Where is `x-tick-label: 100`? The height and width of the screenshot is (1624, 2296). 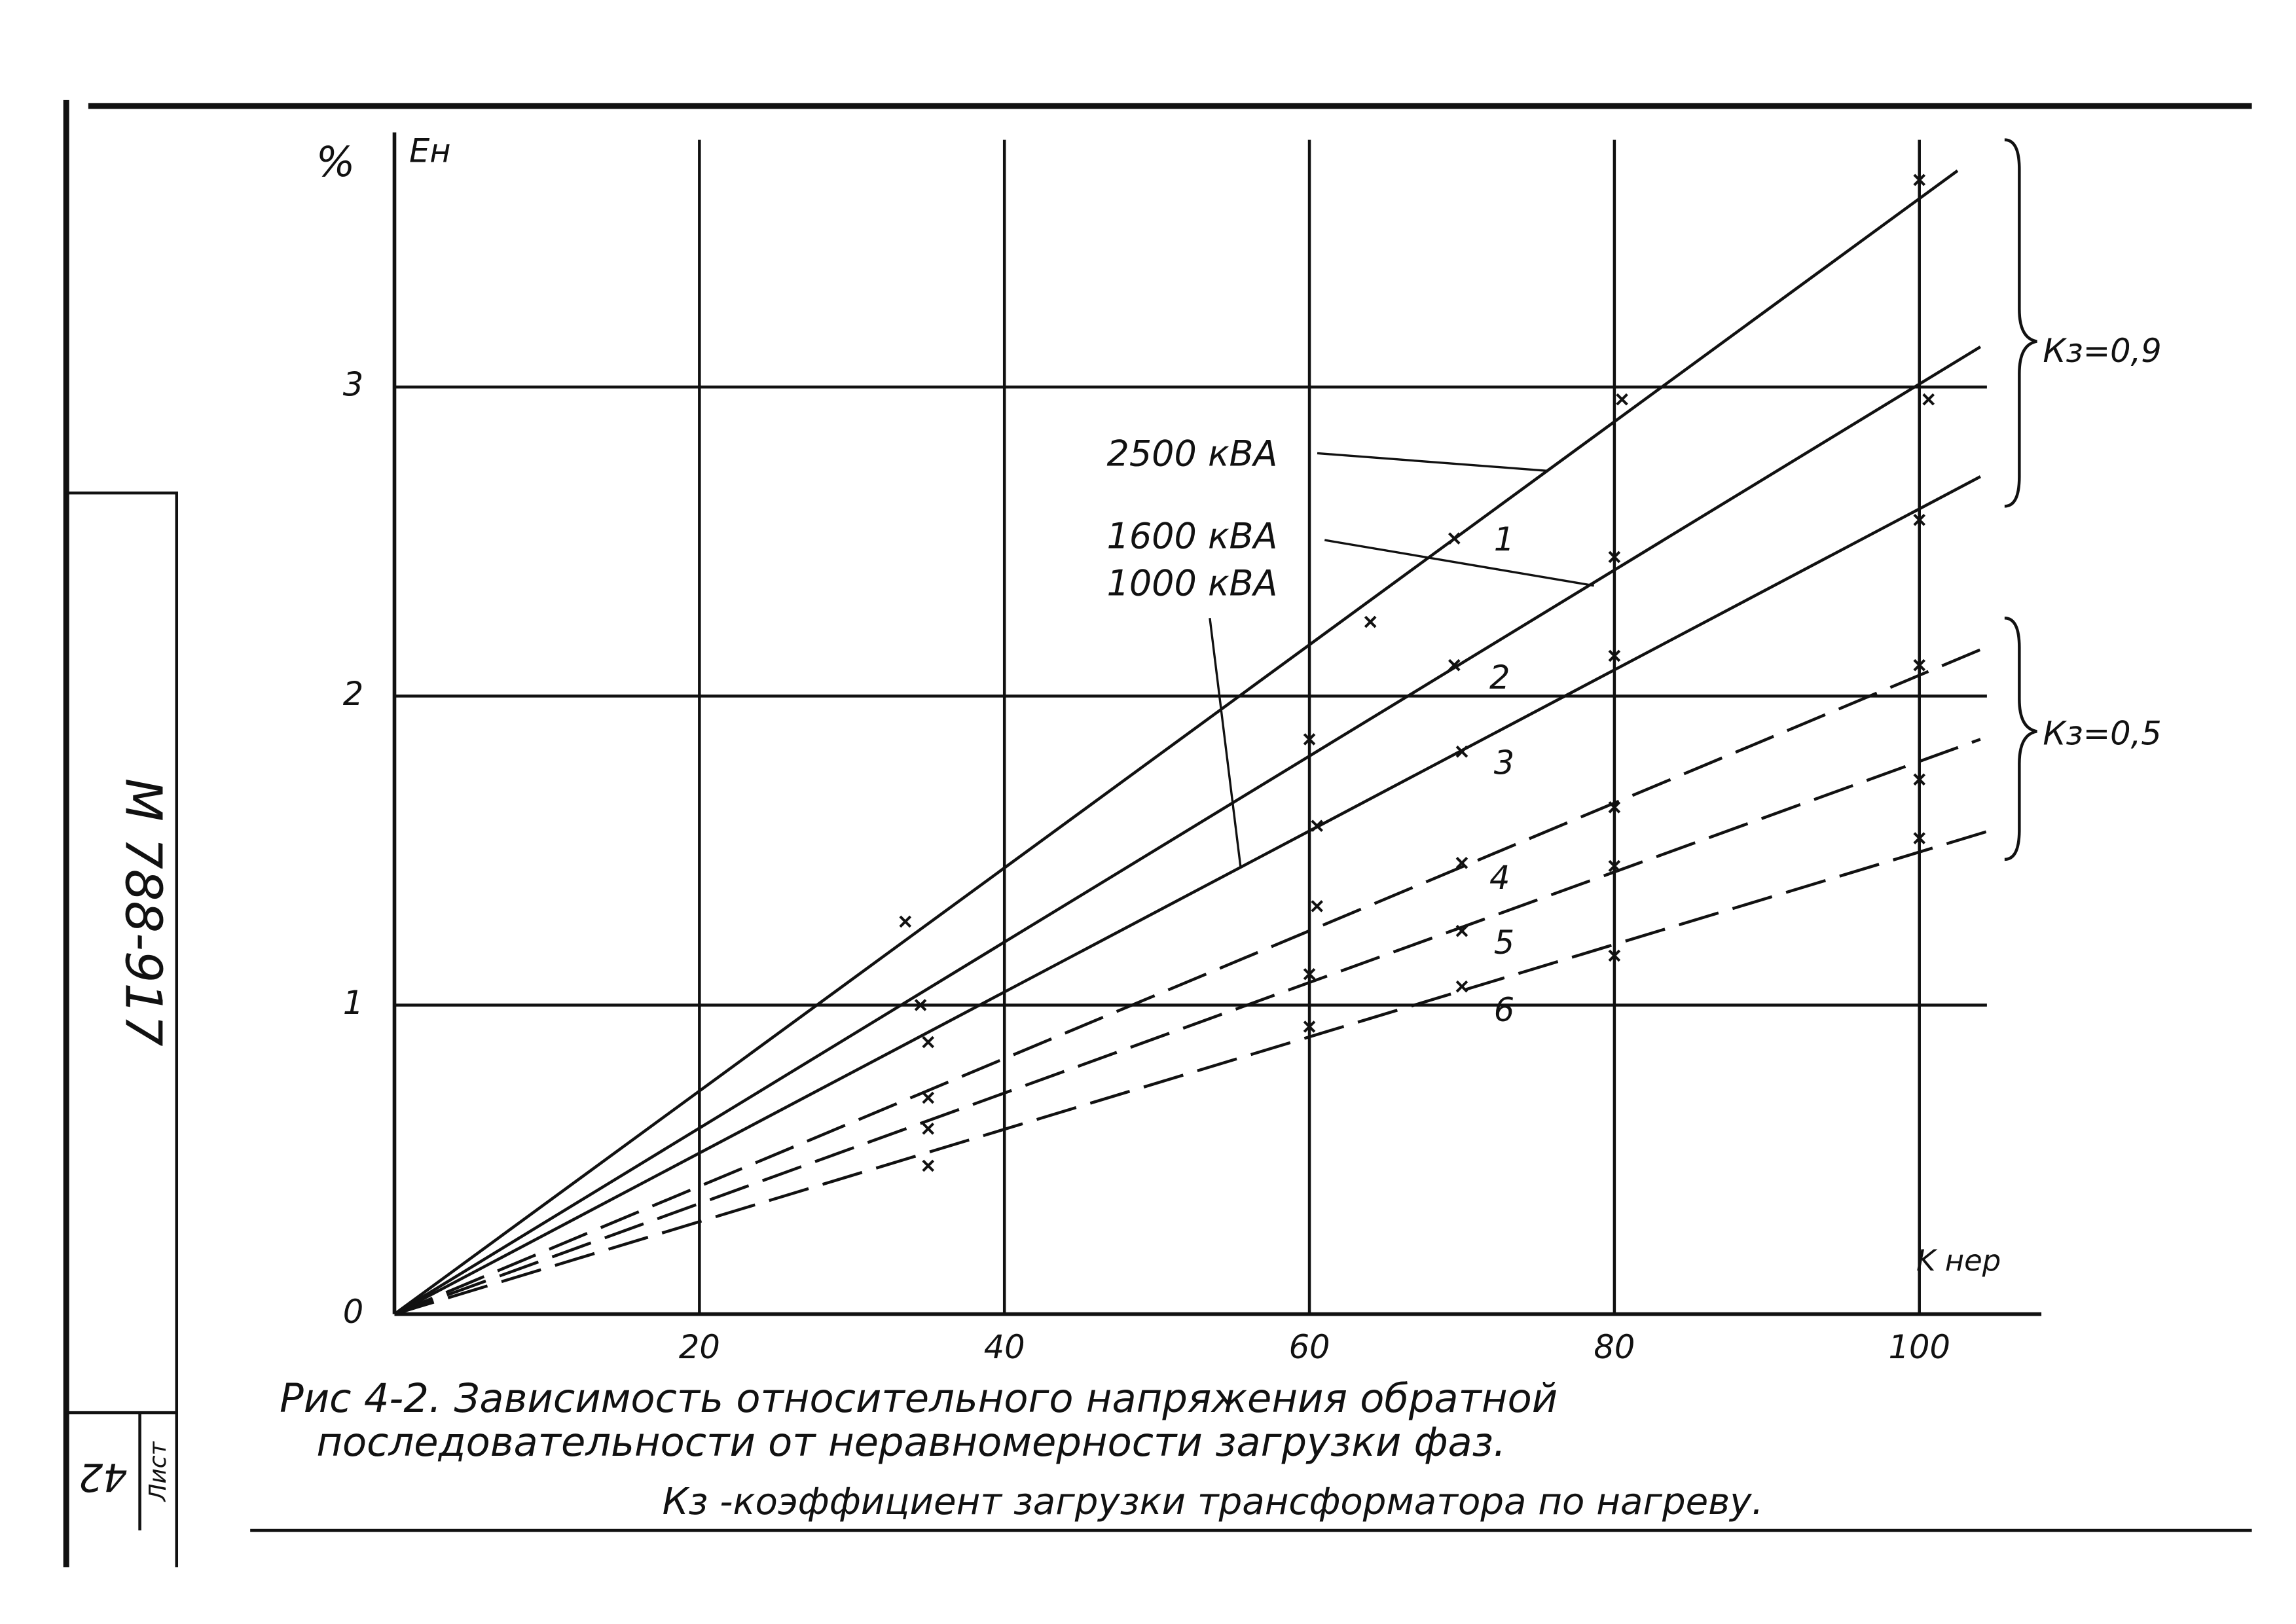 x-tick-label: 100 is located at coordinates (1919, 1347).